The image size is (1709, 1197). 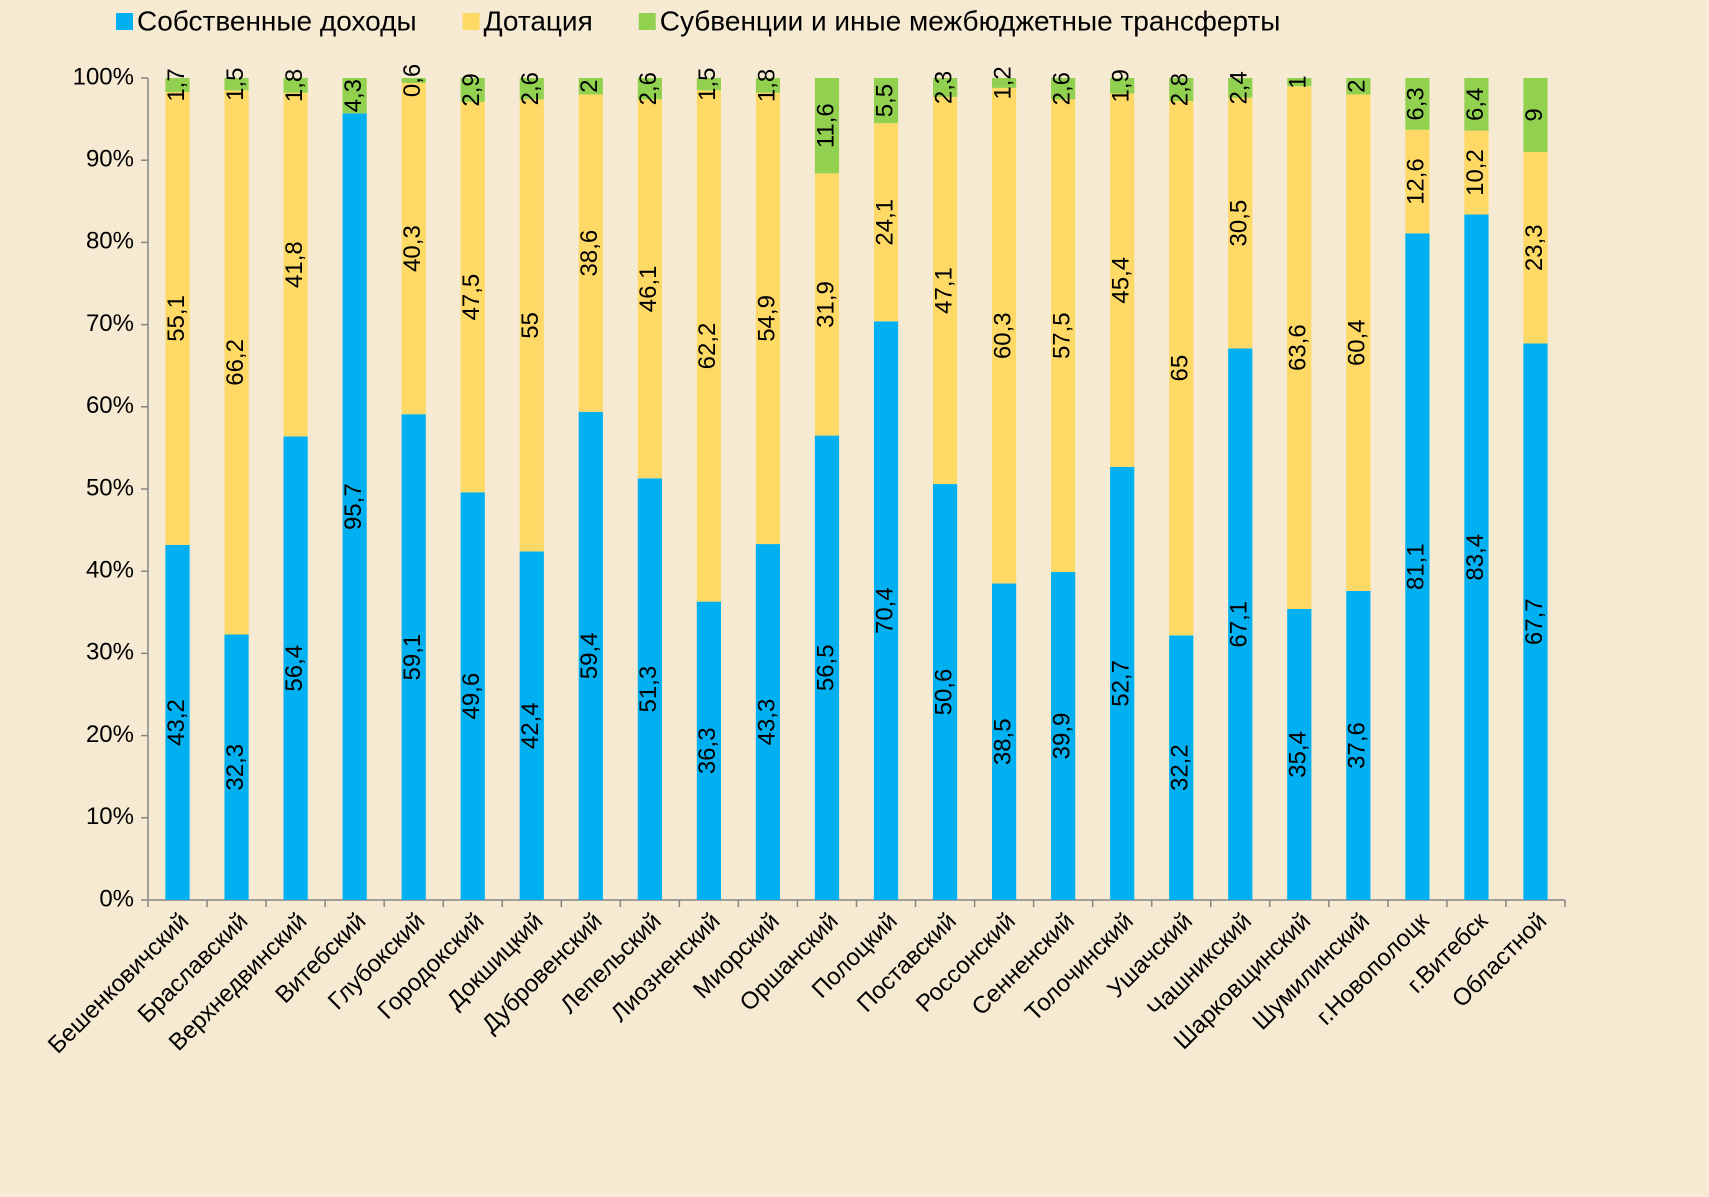 I want to click on data-label: 45,4, so click(x=1121, y=280).